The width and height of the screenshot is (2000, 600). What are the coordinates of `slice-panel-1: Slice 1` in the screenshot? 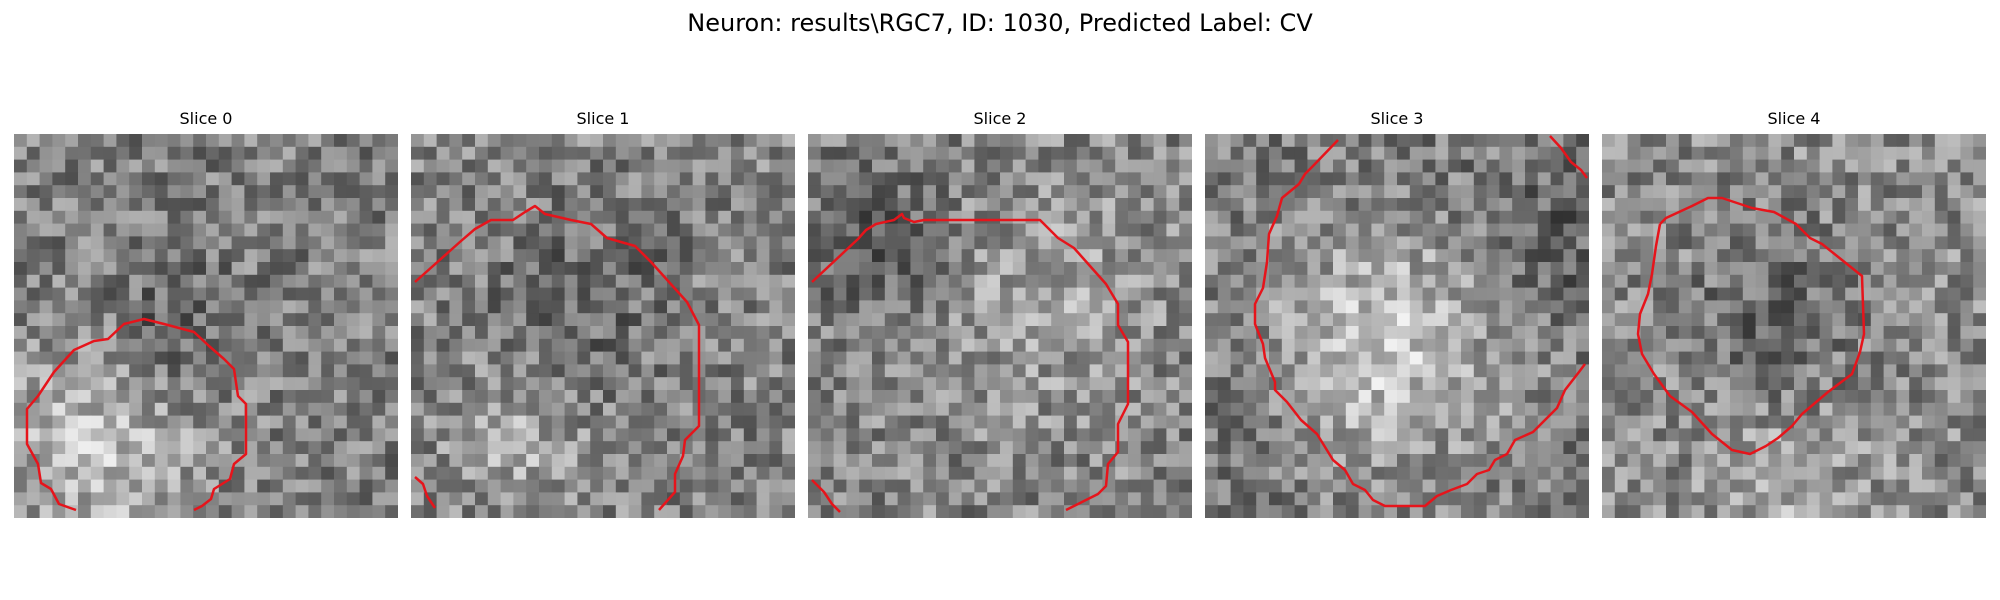 It's located at (603, 313).